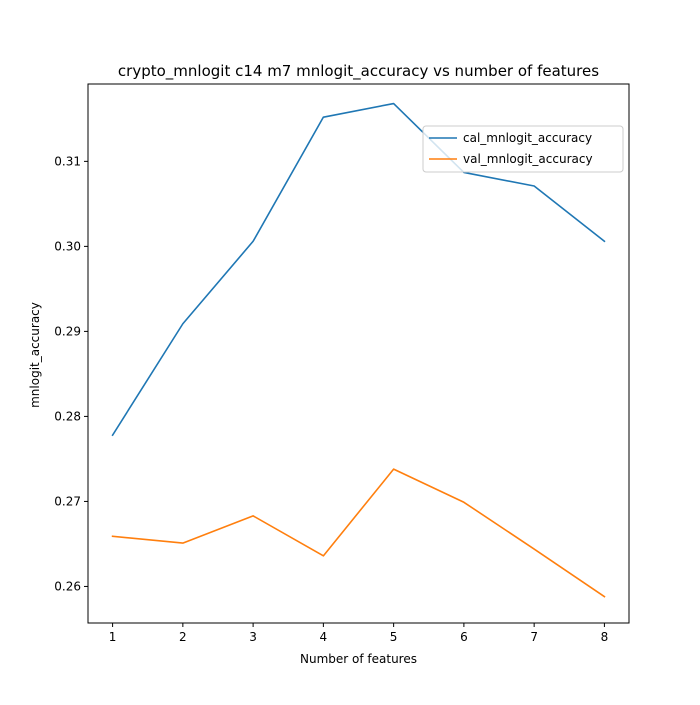 The width and height of the screenshot is (700, 705). What do you see at coordinates (253, 637) in the screenshot?
I see `x-tick-label: 3` at bounding box center [253, 637].